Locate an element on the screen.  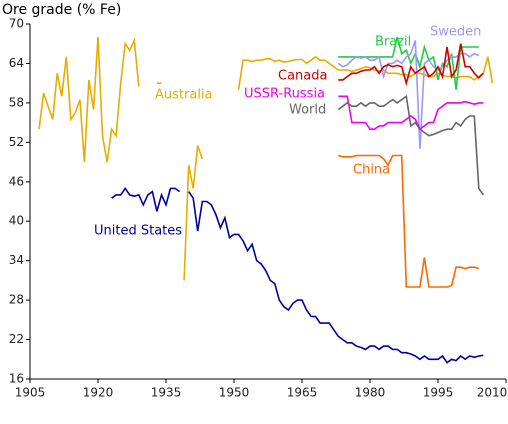
x-tick-label: 2010 is located at coordinates (492, 393).